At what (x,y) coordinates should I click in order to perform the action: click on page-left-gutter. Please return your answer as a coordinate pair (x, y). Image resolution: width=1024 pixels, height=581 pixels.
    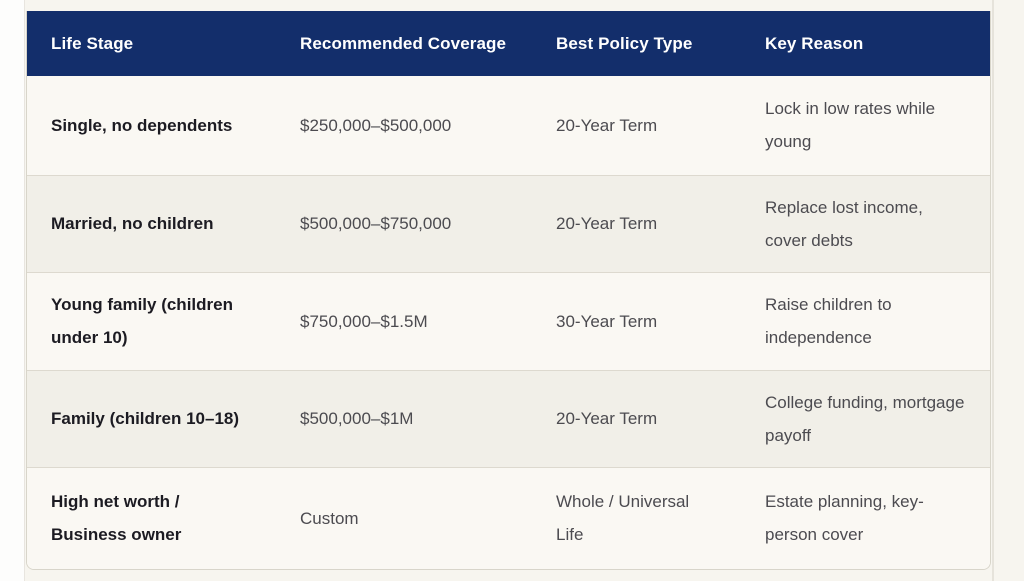
    Looking at the image, I should click on (12, 290).